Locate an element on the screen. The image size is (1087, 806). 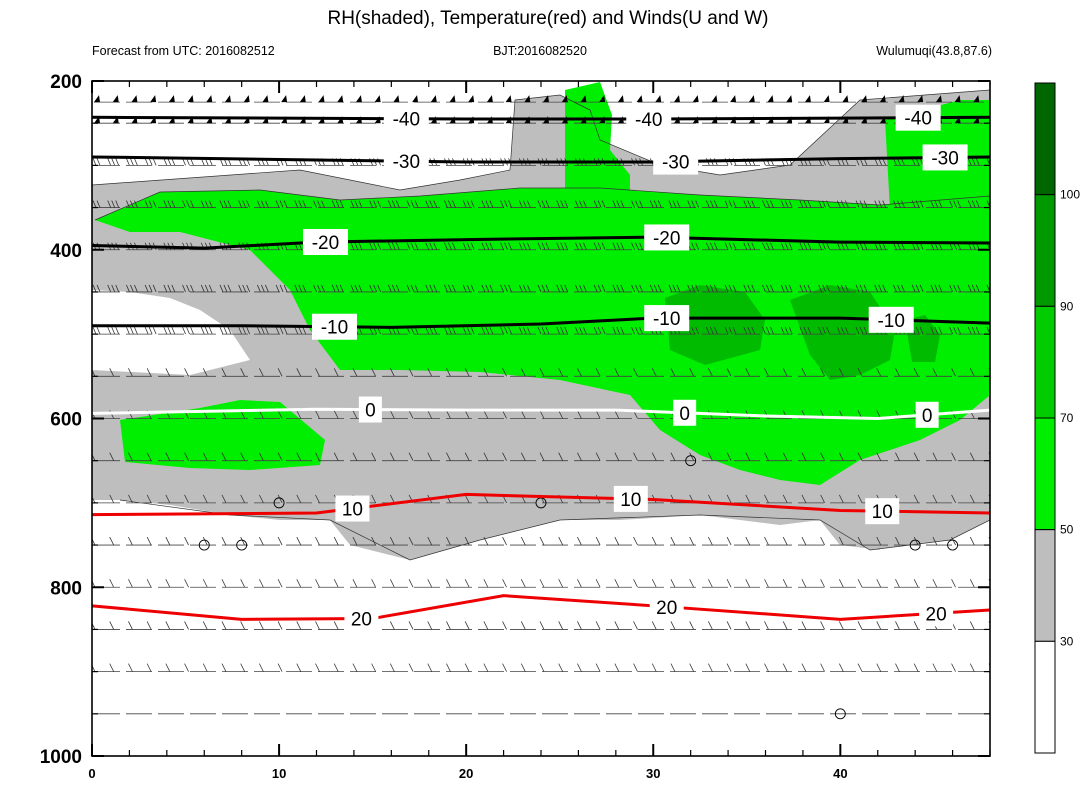
temperature-contour is located at coordinates (541, 159).